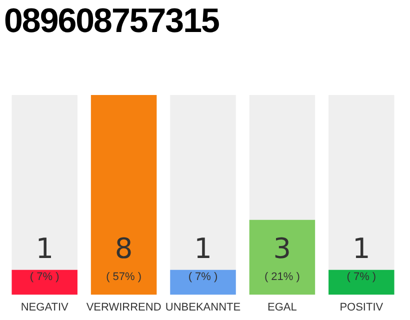  I want to click on data-label: 3, so click(282, 249).